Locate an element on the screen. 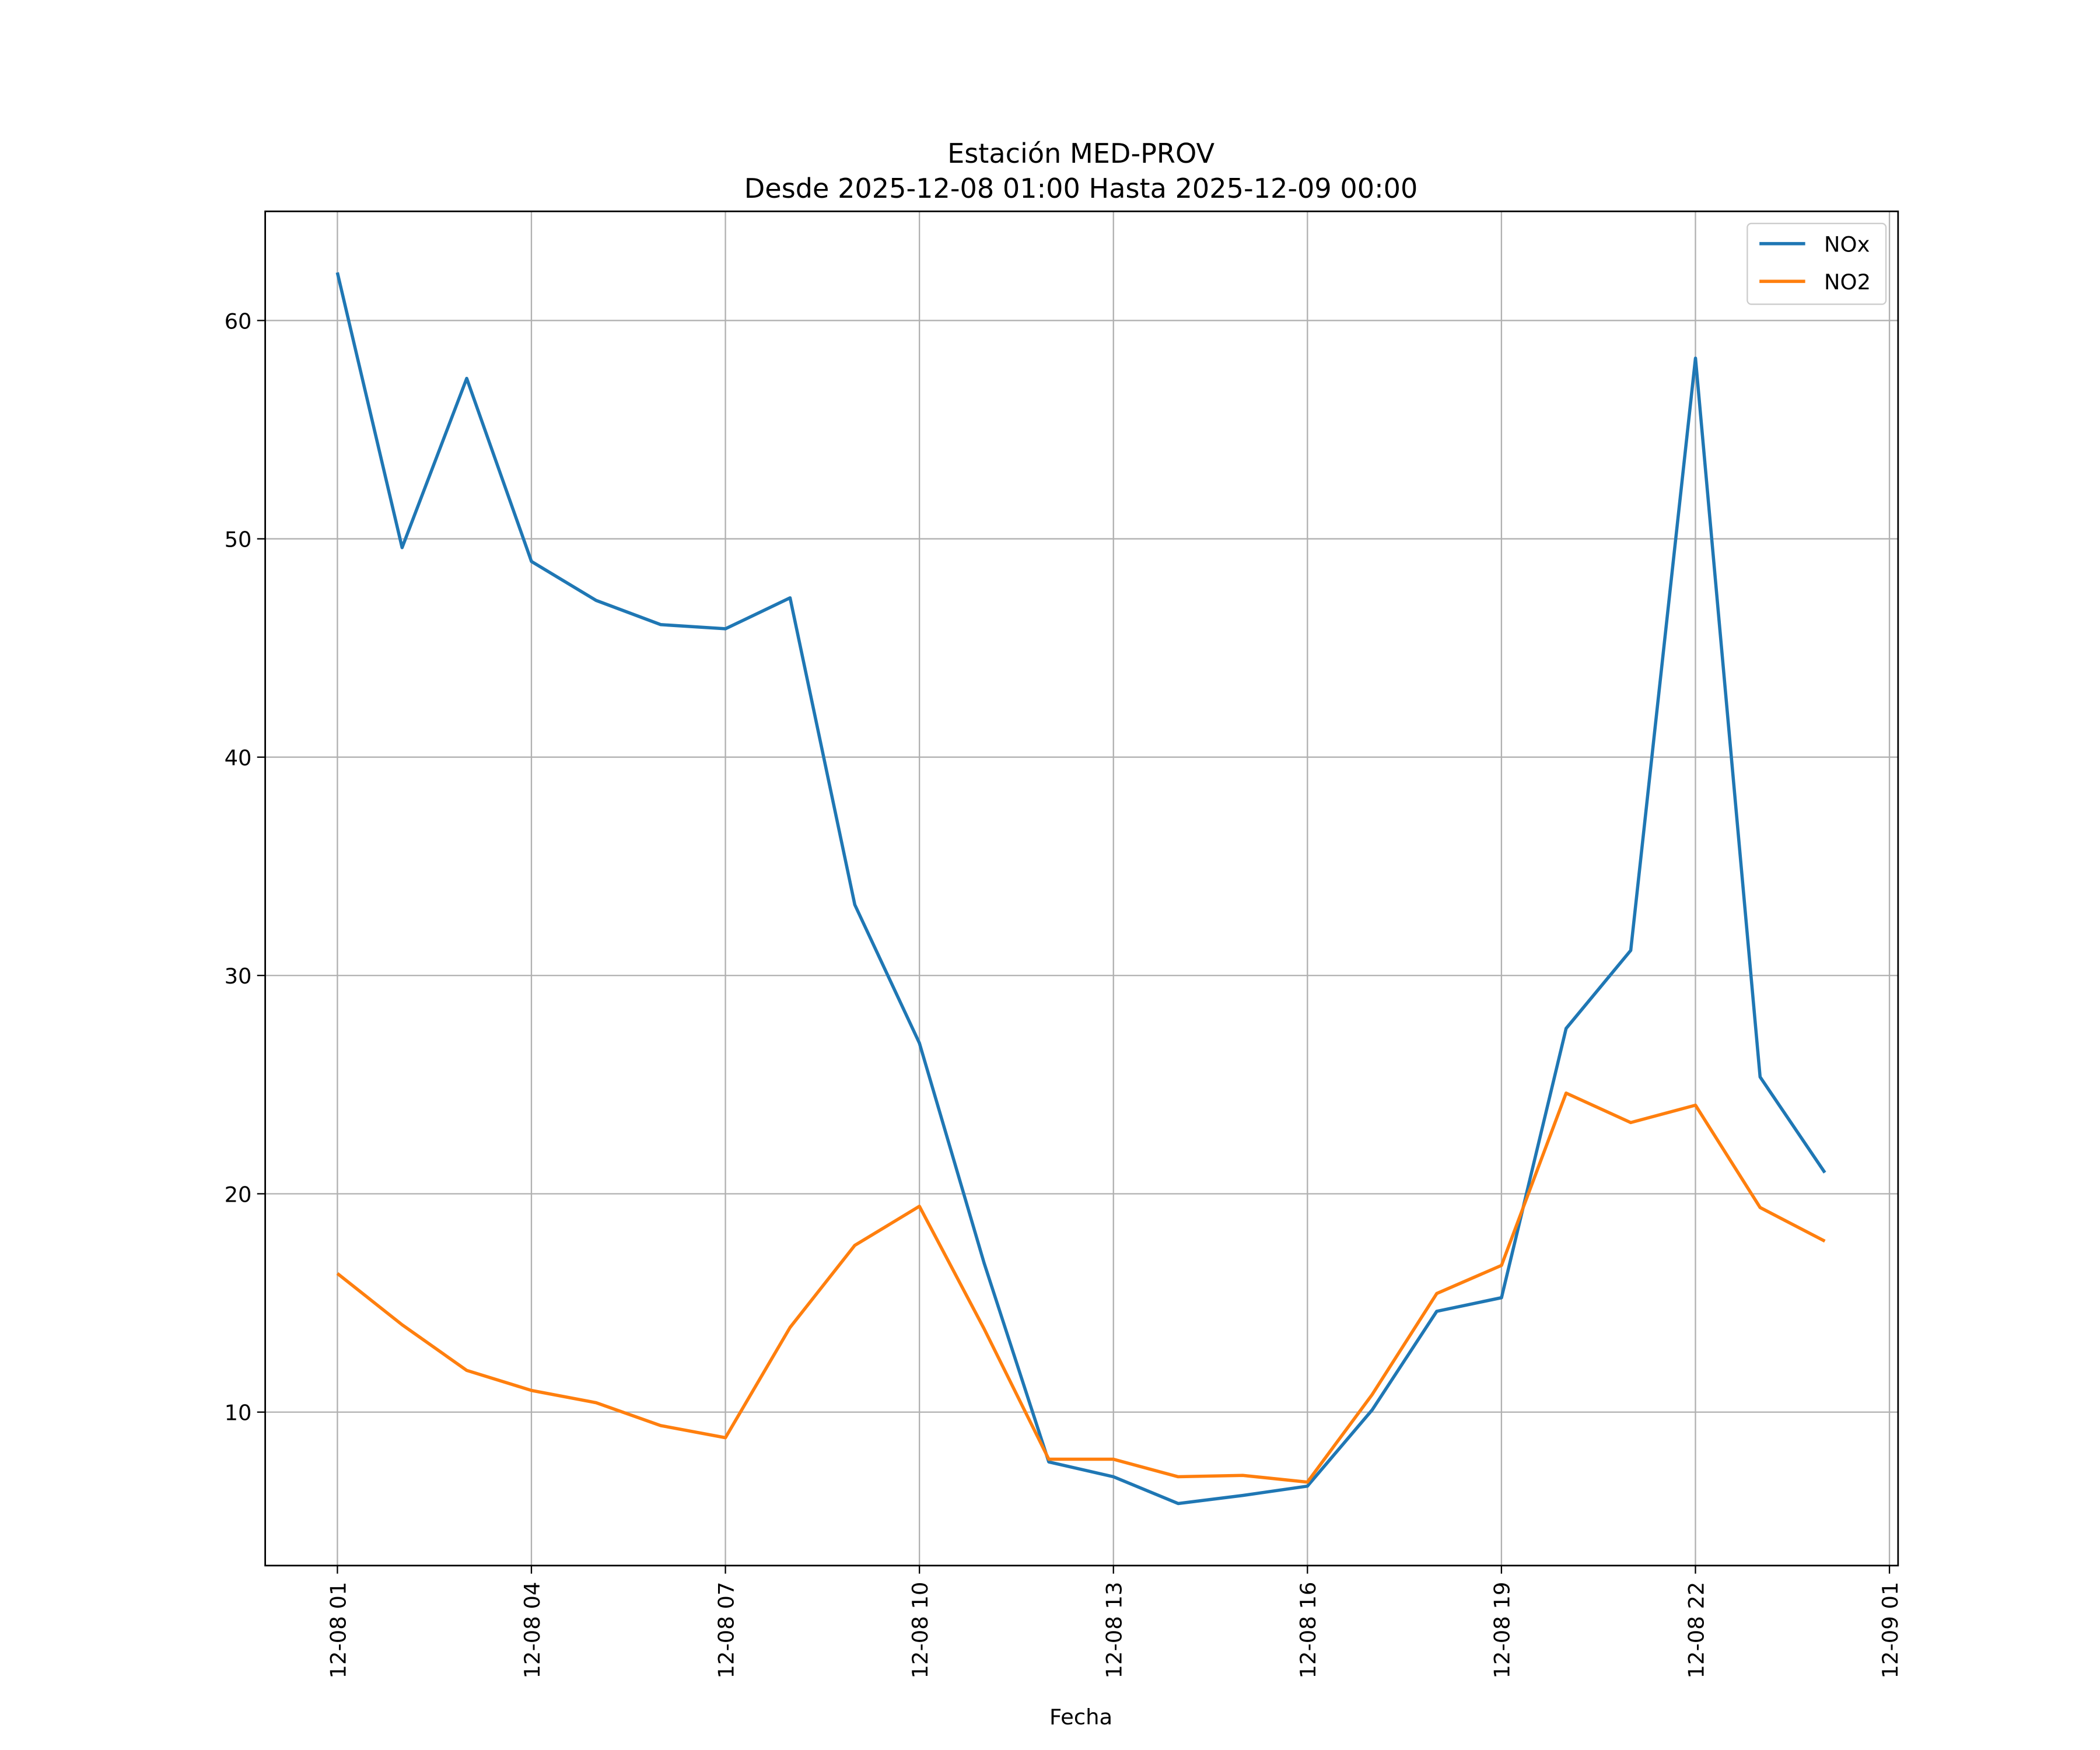  legend-label-no2: NO2 is located at coordinates (1847, 282).